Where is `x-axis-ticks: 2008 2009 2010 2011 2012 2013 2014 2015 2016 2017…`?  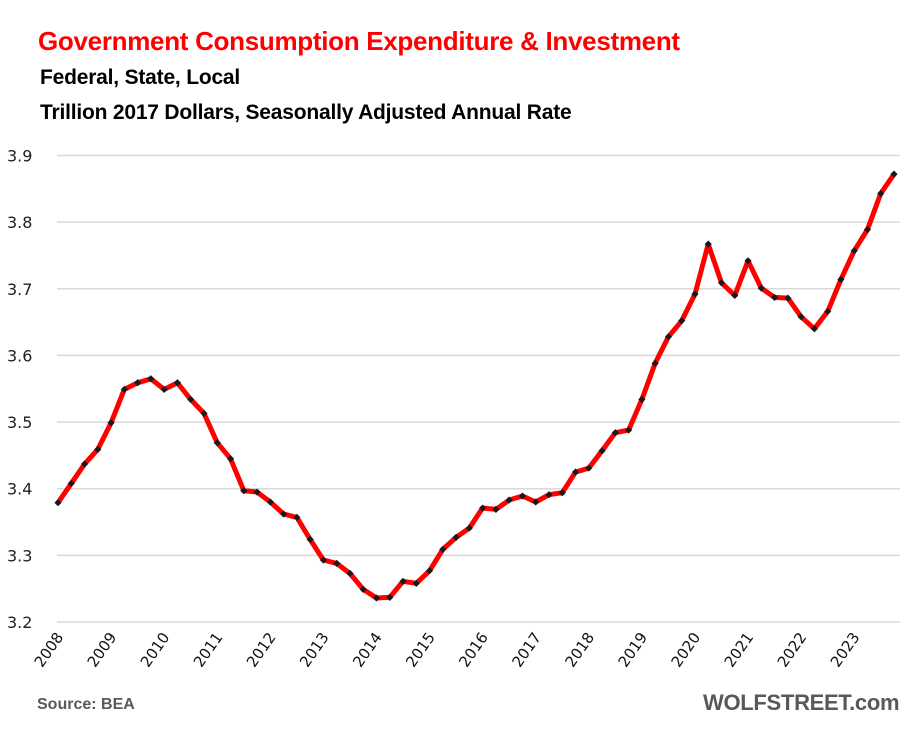 x-axis-ticks: 2008 2009 2010 2011 2012 2013 2014 2015 2016 2017… is located at coordinates (447, 650).